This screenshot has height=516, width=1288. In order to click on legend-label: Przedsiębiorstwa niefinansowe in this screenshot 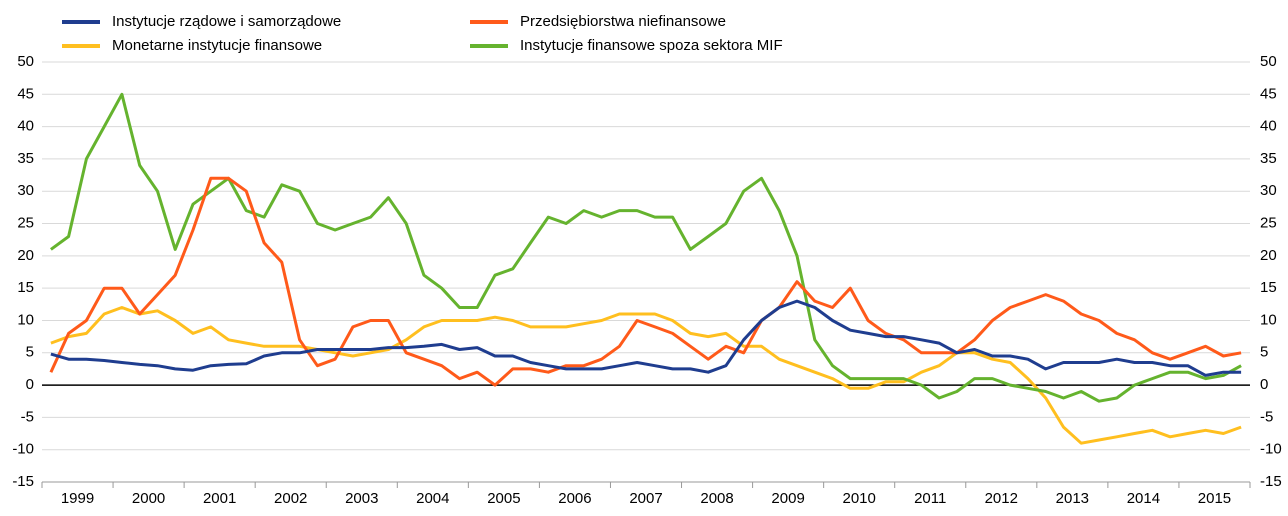, I will do `click(623, 21)`.